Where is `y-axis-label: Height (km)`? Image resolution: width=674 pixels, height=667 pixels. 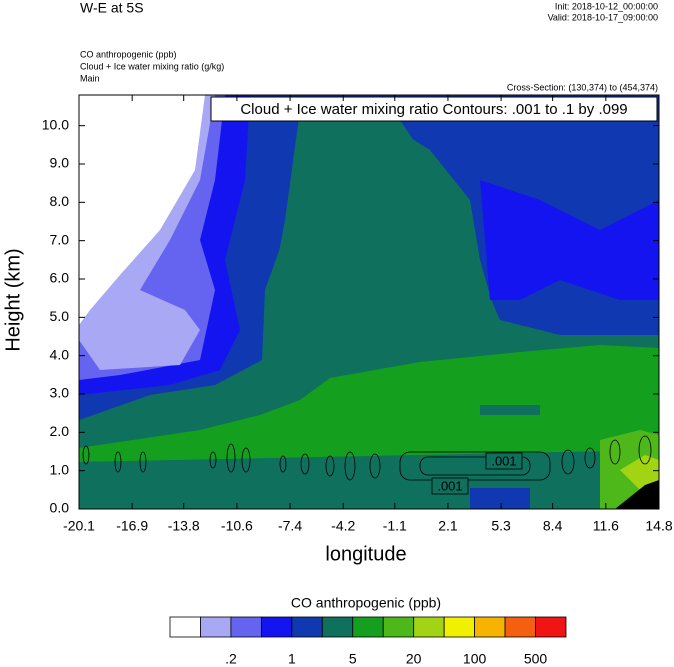 y-axis-label: Height (km) is located at coordinates (13, 299).